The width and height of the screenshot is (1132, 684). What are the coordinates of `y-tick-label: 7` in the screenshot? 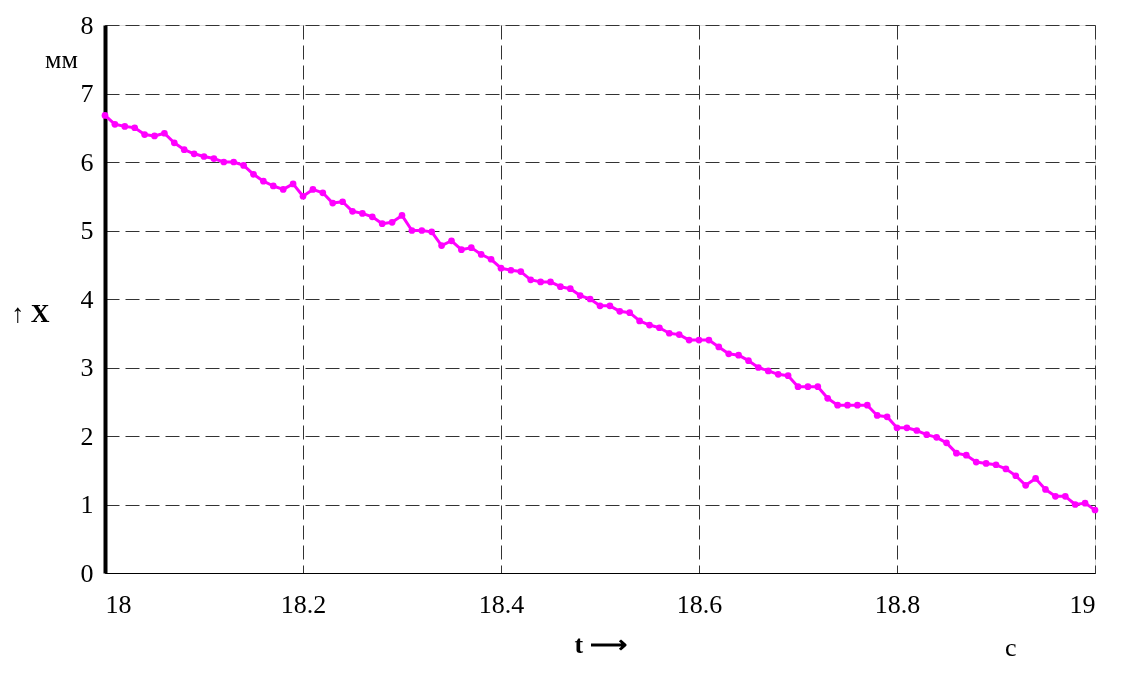 It's located at (87, 93).